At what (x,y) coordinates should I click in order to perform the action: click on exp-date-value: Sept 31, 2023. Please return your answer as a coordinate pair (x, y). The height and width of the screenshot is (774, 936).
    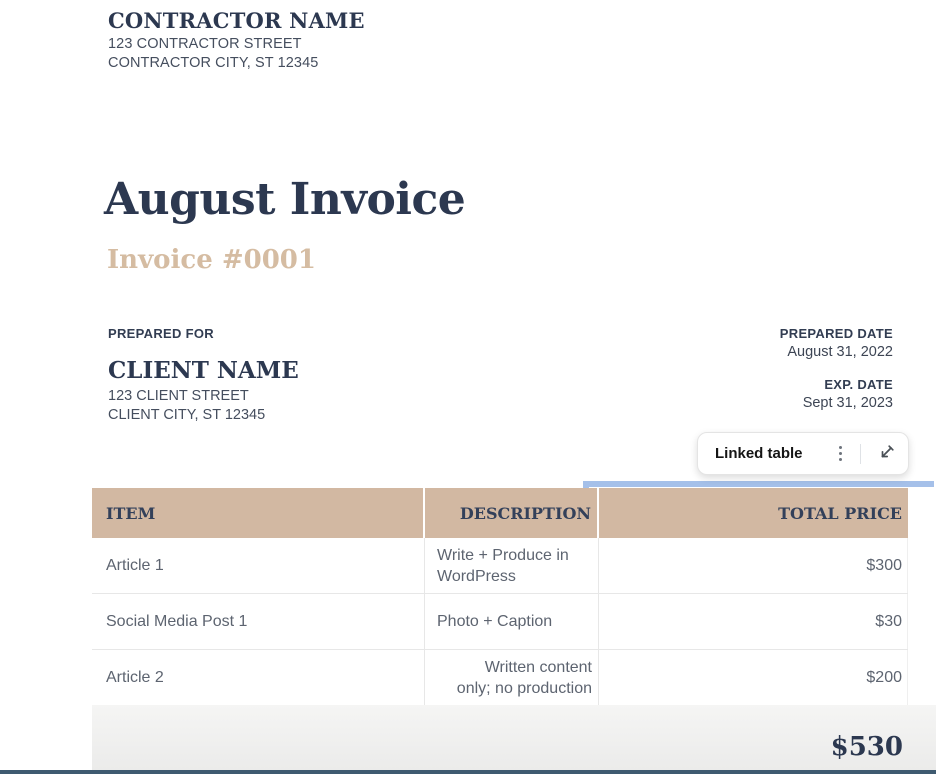
    Looking at the image, I should click on (847, 403).